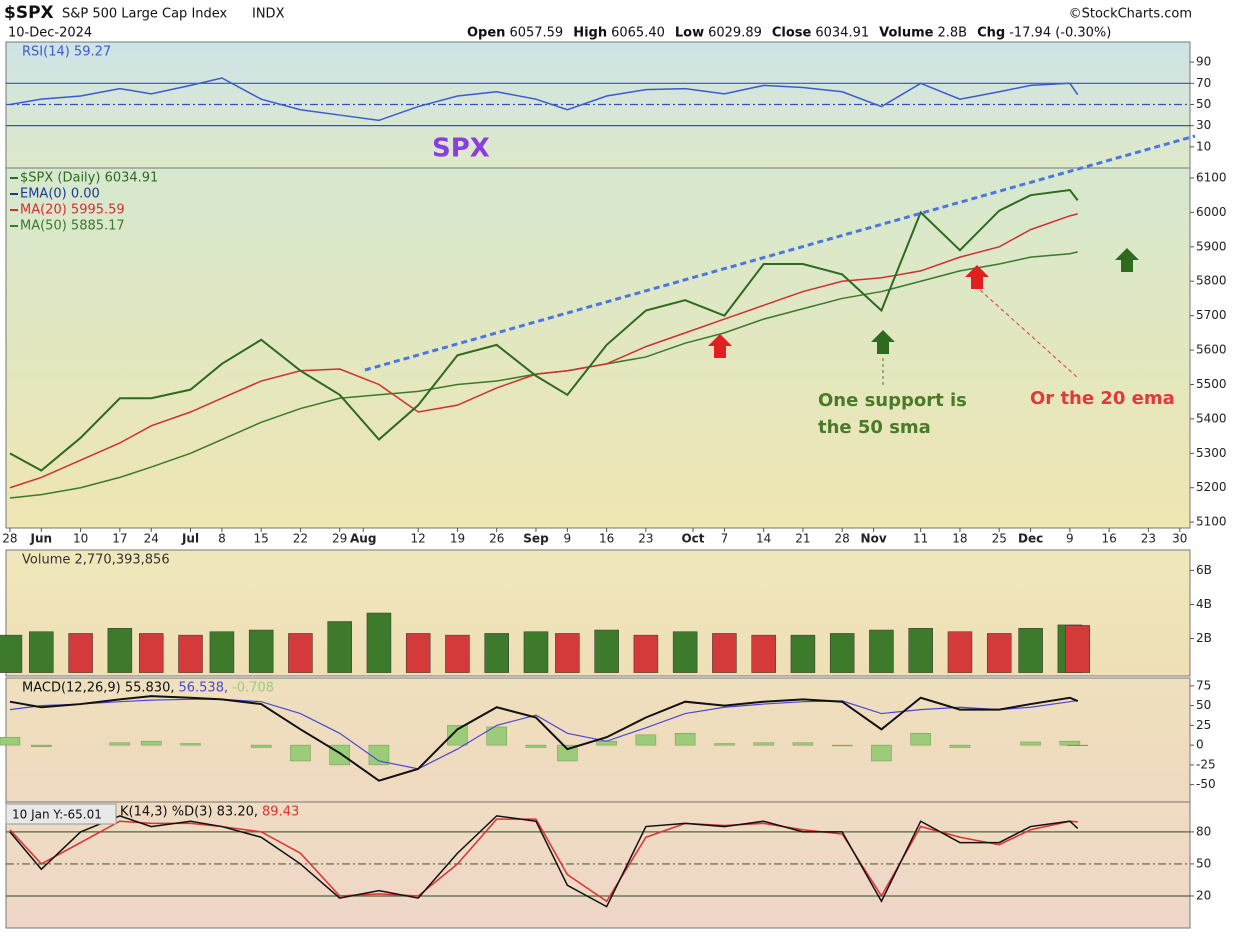  I want to click on y-tick-label: 10, so click(1203, 146).